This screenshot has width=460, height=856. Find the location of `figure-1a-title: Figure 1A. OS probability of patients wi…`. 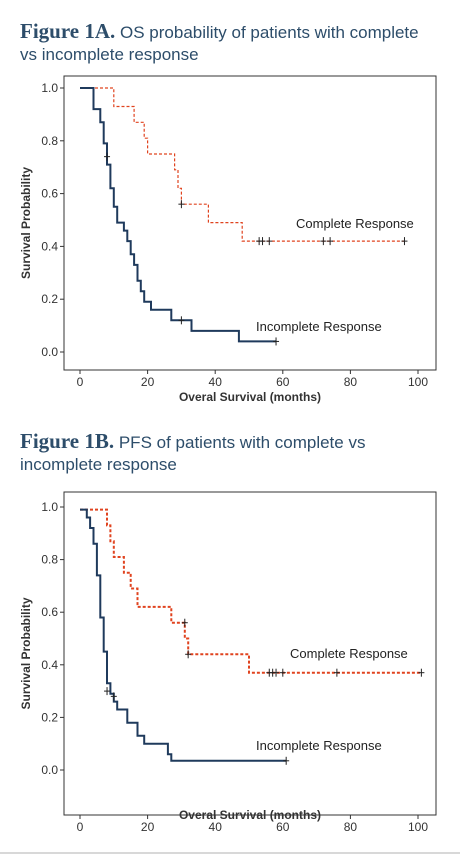

figure-1a-title: Figure 1A. OS probability of patients wi… is located at coordinates (230, 43).